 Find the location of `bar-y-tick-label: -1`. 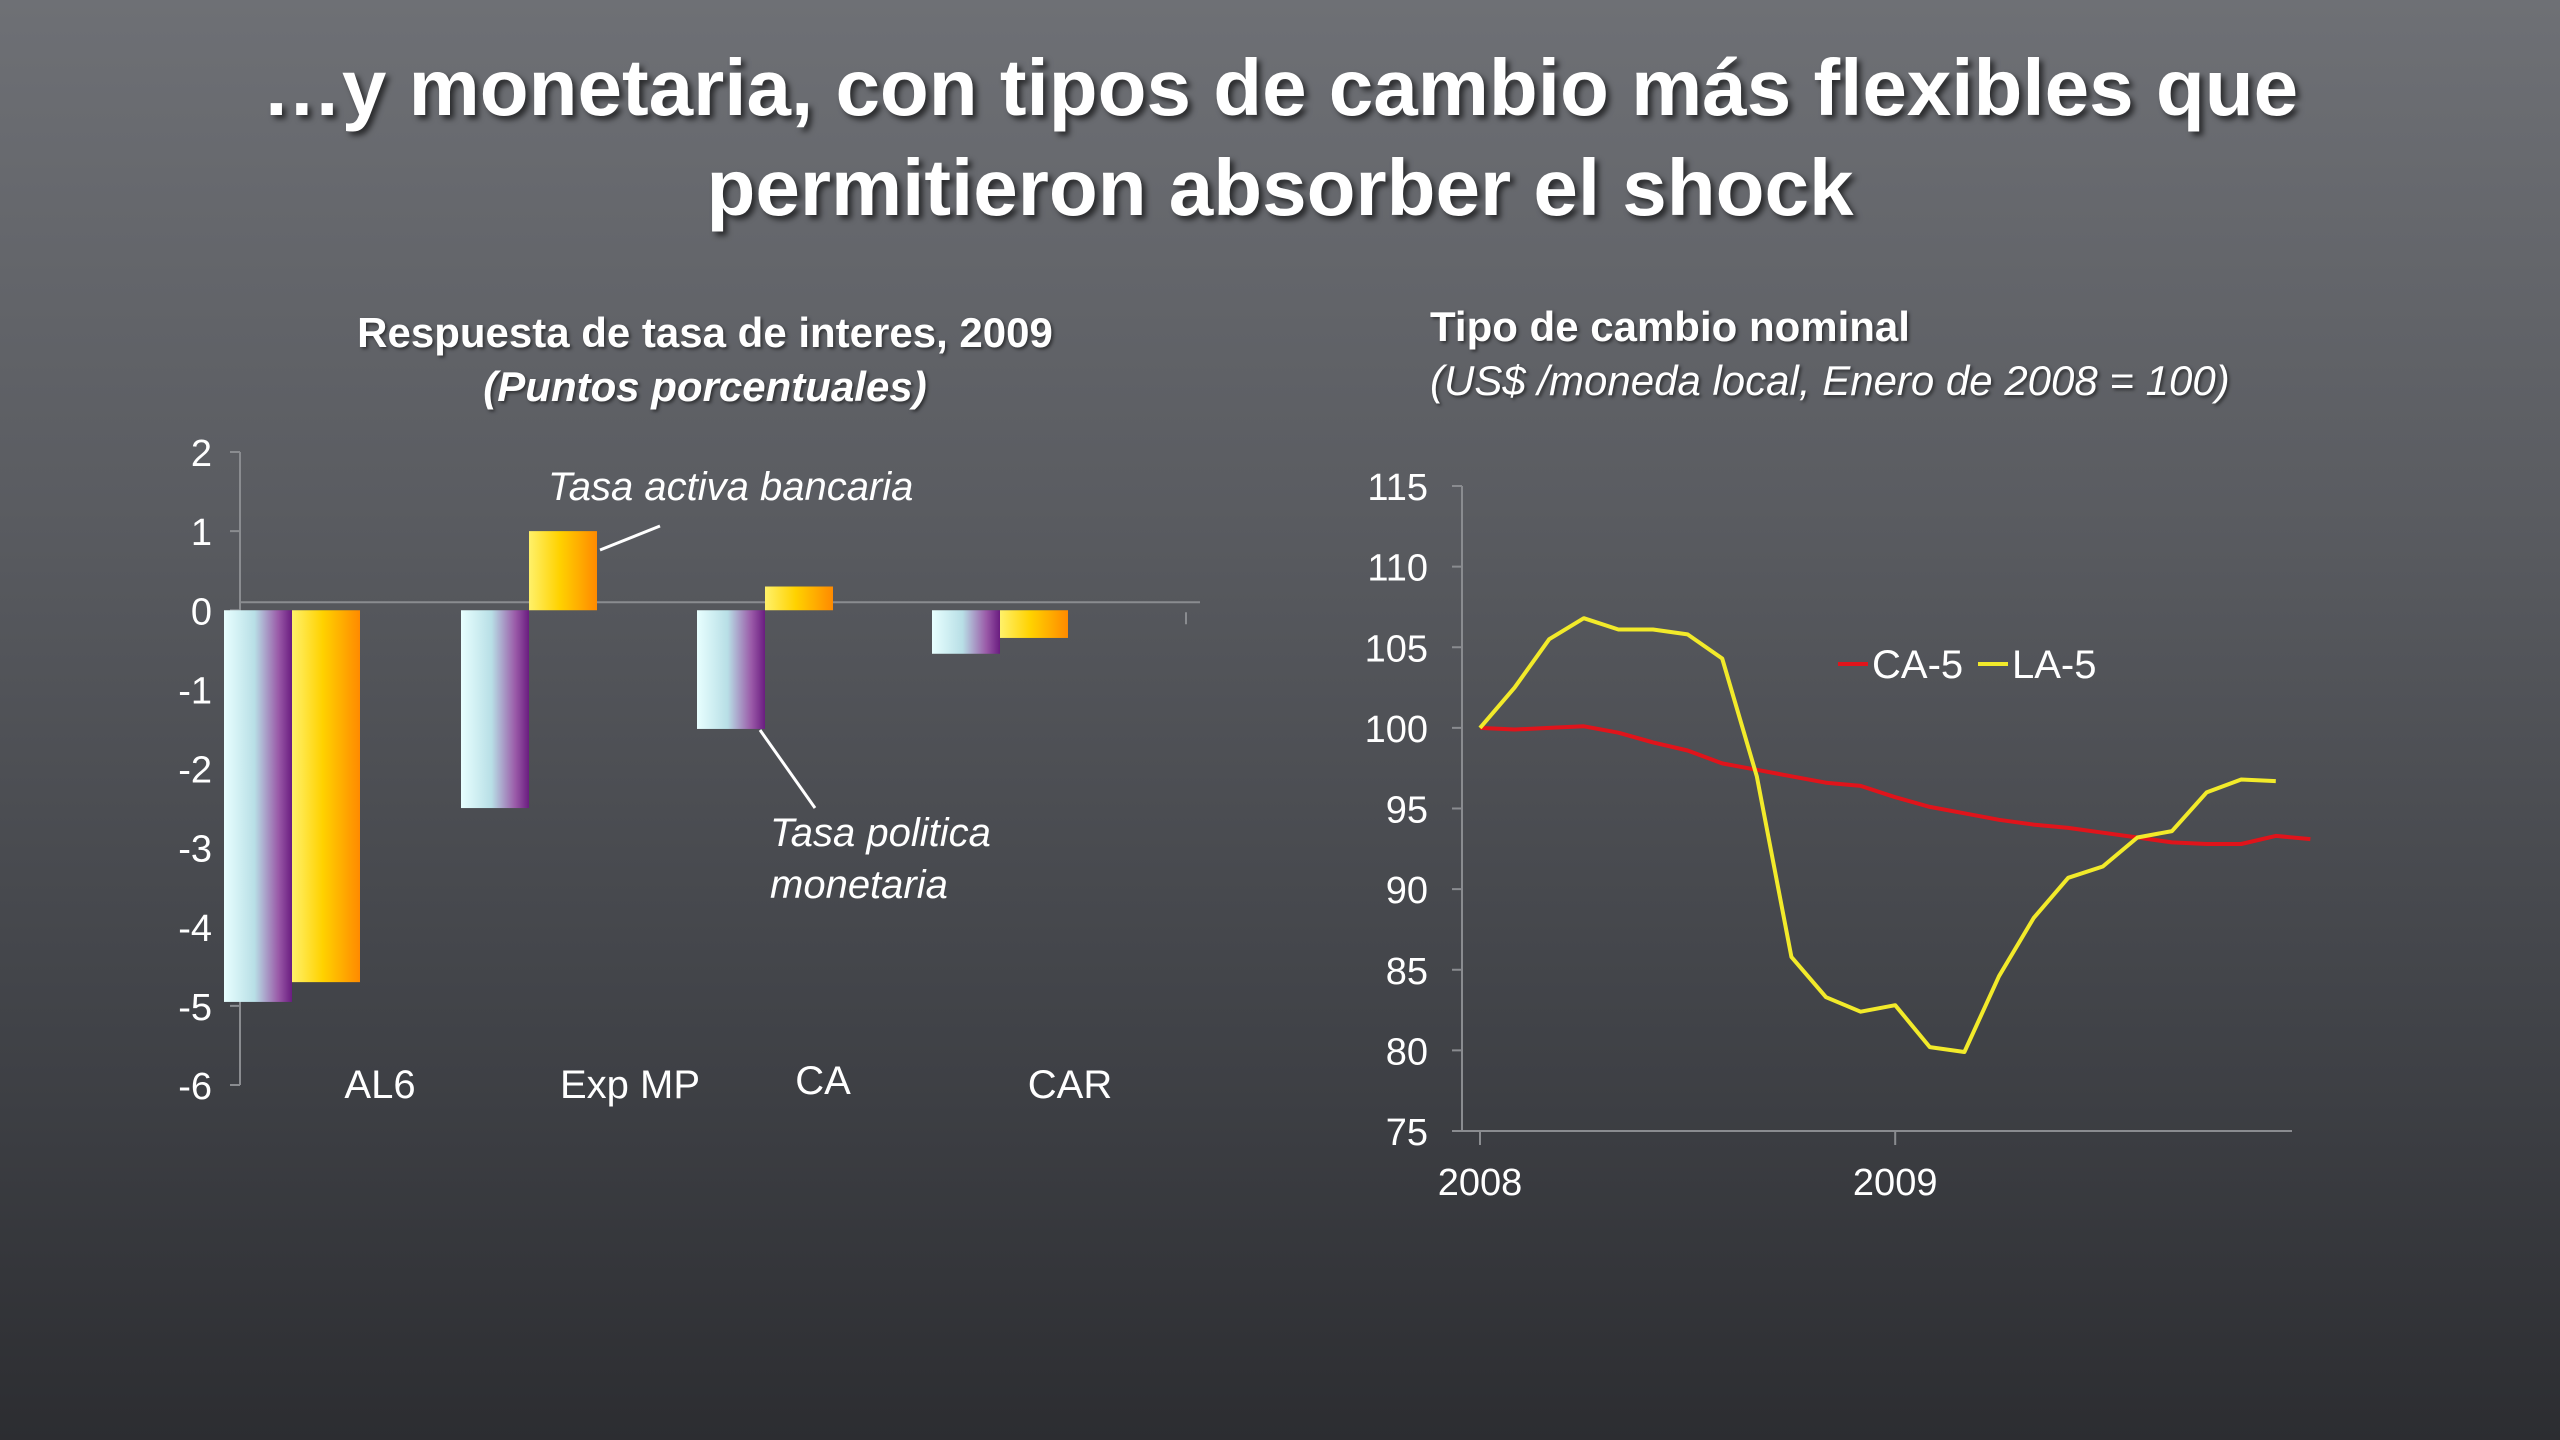

bar-y-tick-label: -1 is located at coordinates (195, 691).